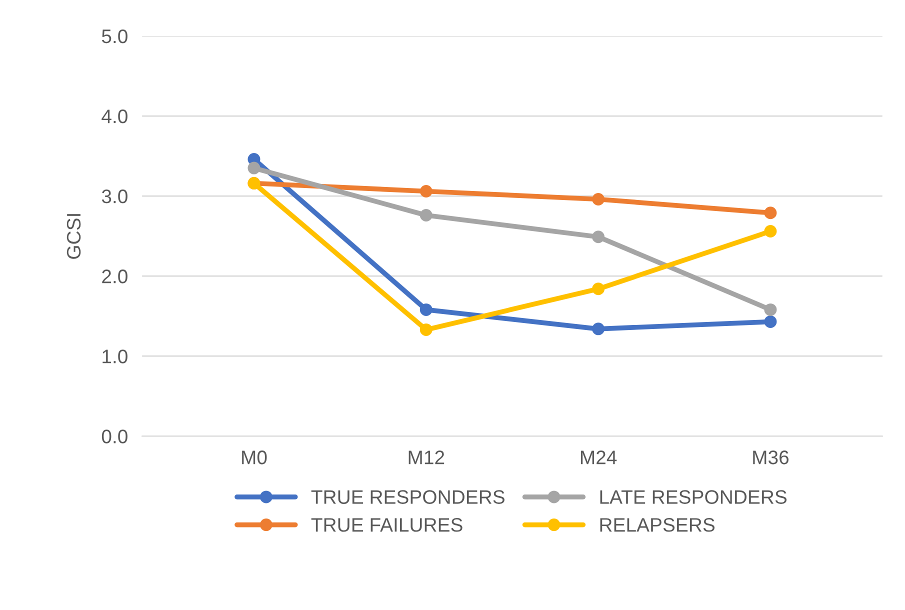  What do you see at coordinates (73, 236) in the screenshot?
I see `y-axis-title: GCSI` at bounding box center [73, 236].